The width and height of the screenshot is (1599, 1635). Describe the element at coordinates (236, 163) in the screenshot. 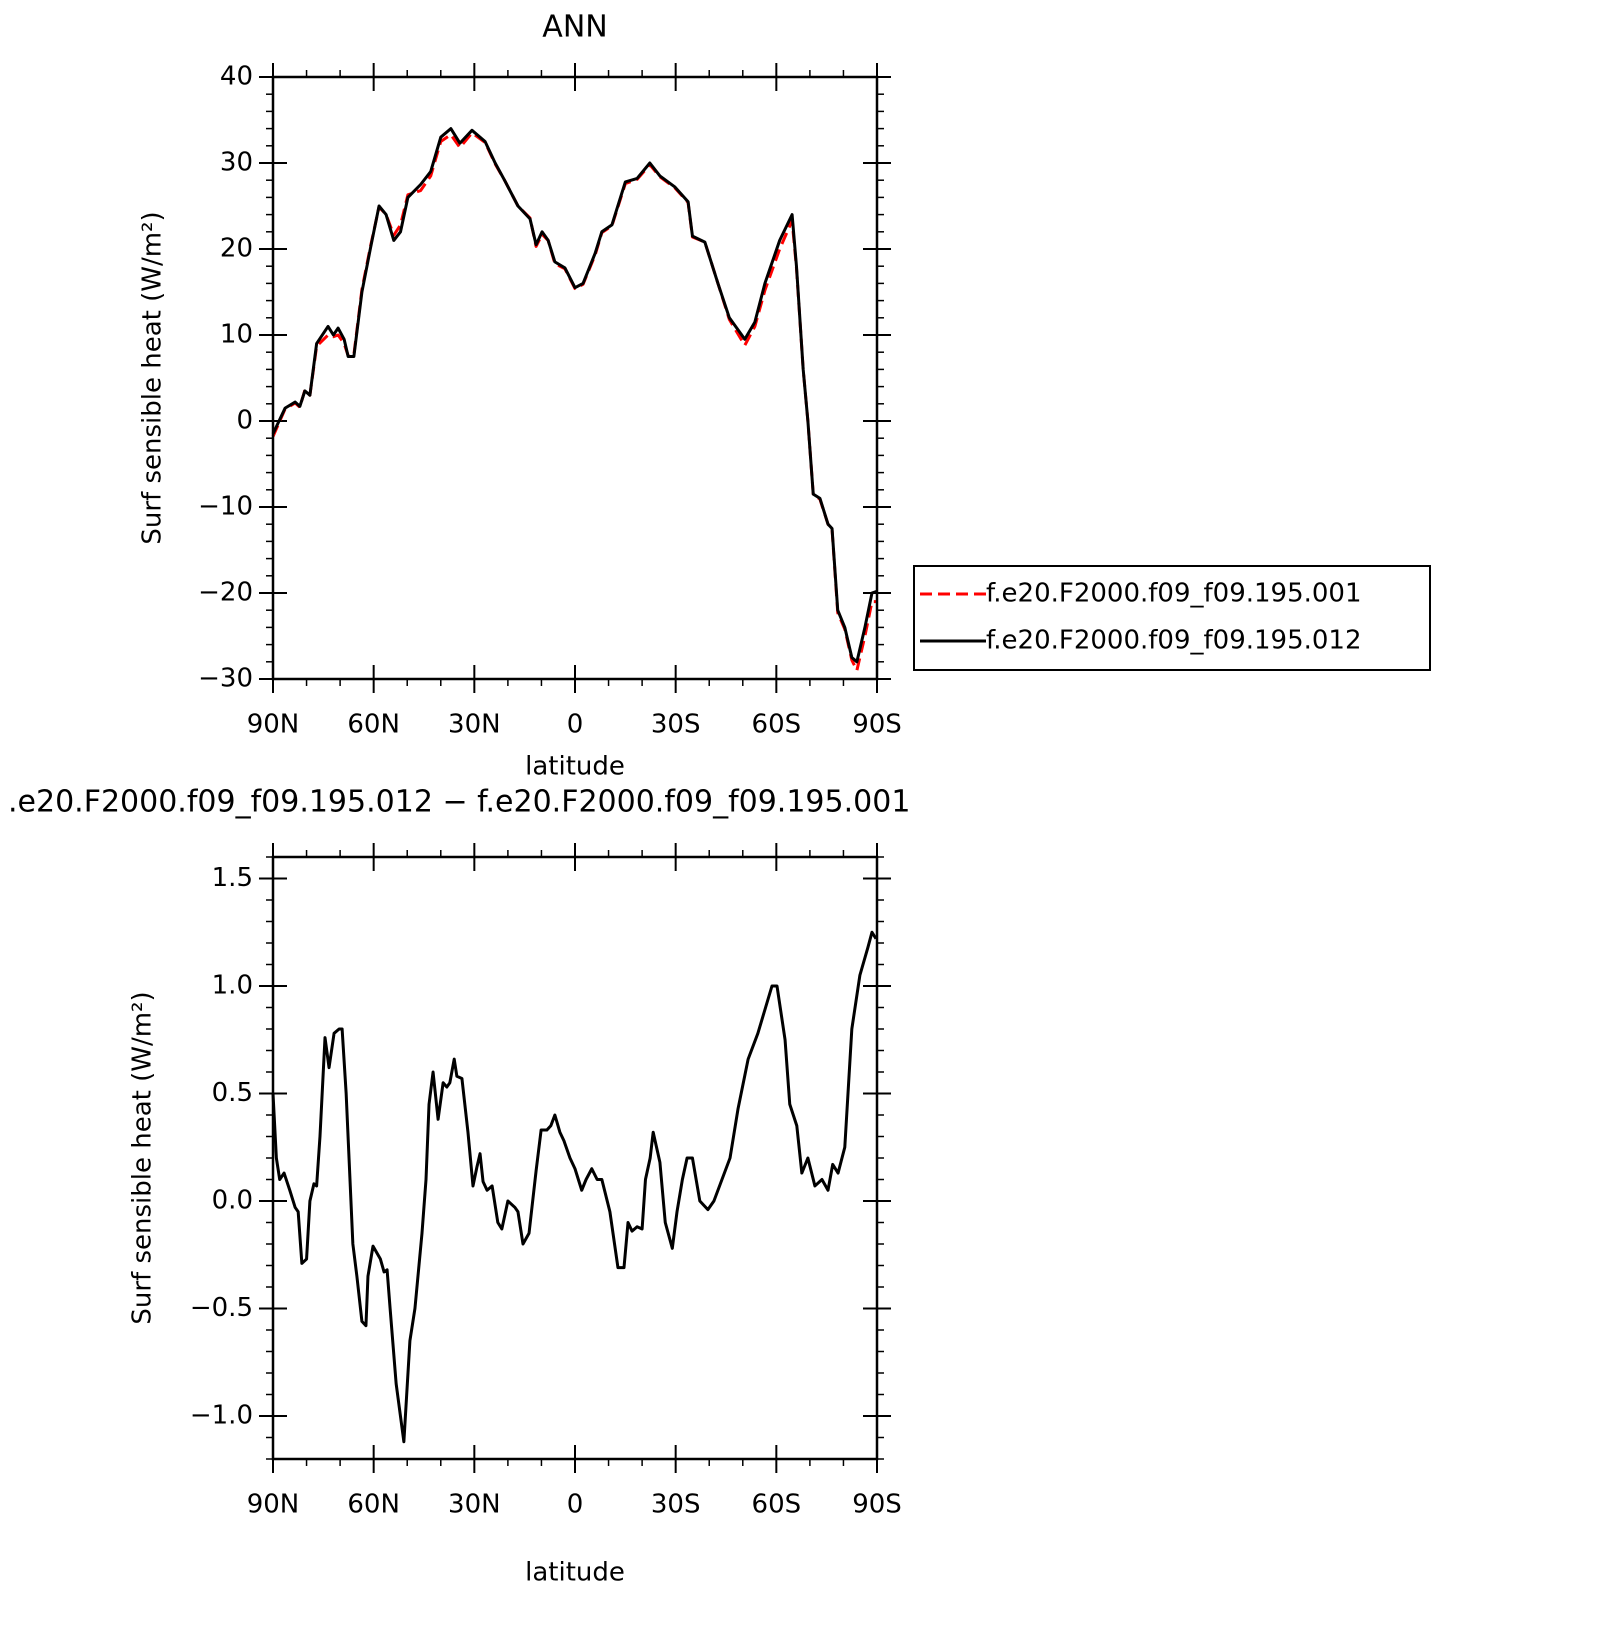

I see `y-tick-label: 30` at that location.